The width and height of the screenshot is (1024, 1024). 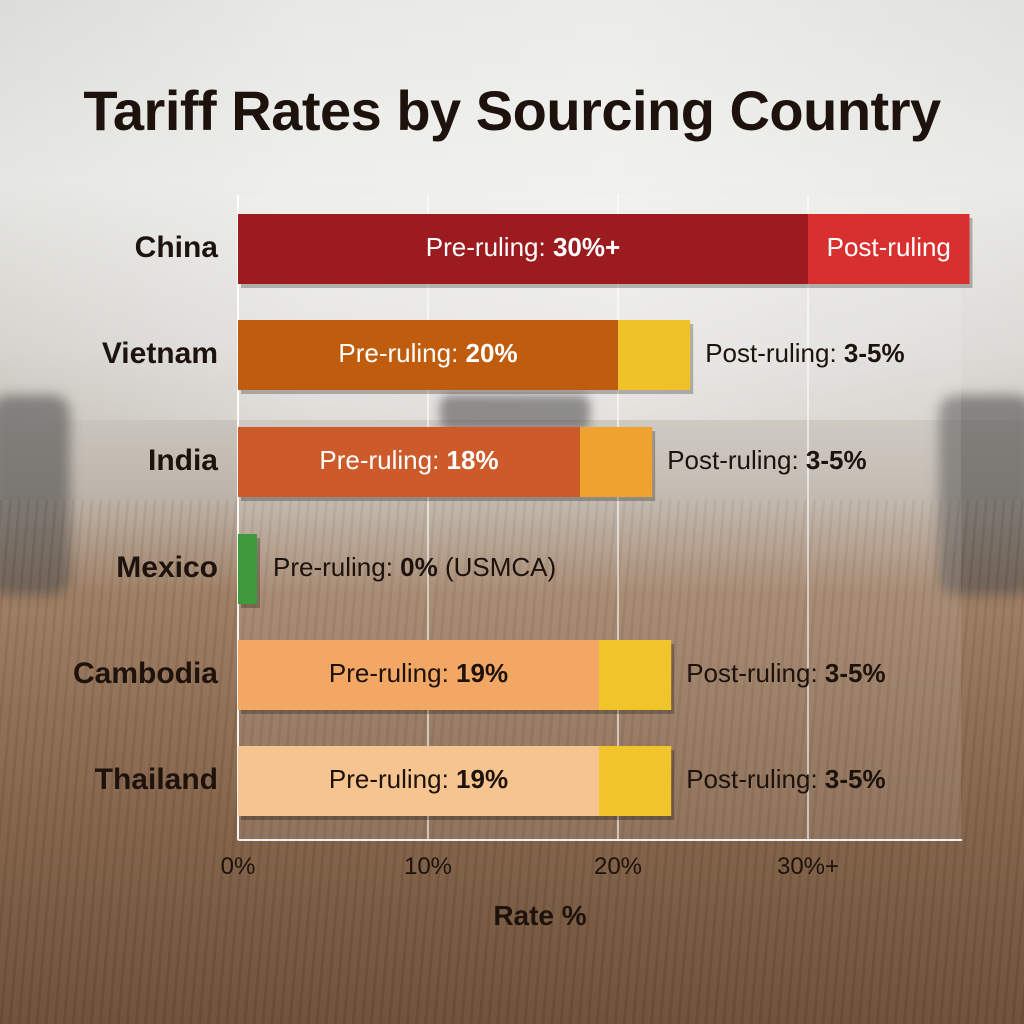 I want to click on category-label-china: China, so click(x=177, y=247).